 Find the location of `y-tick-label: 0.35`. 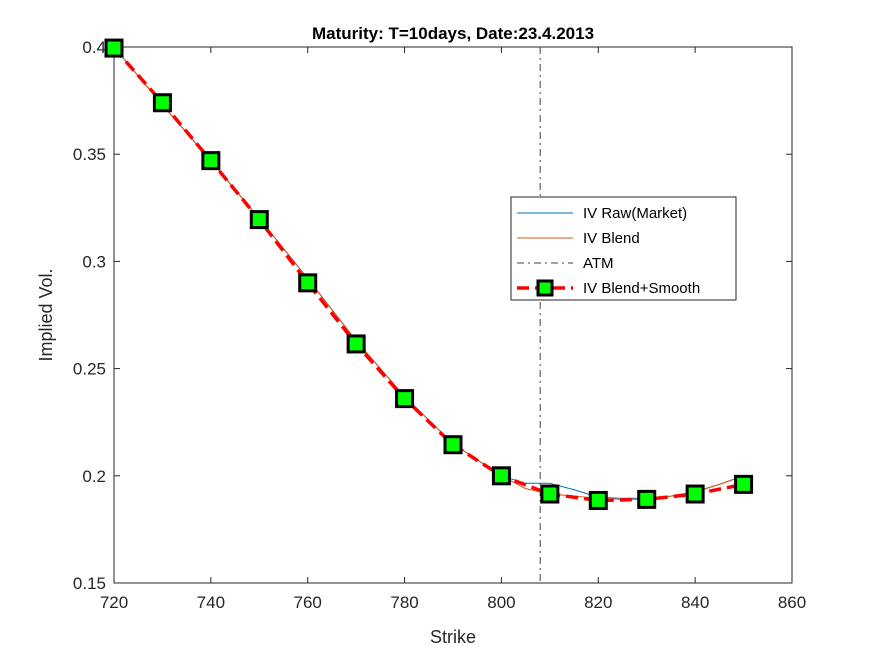

y-tick-label: 0.35 is located at coordinates (89, 154).